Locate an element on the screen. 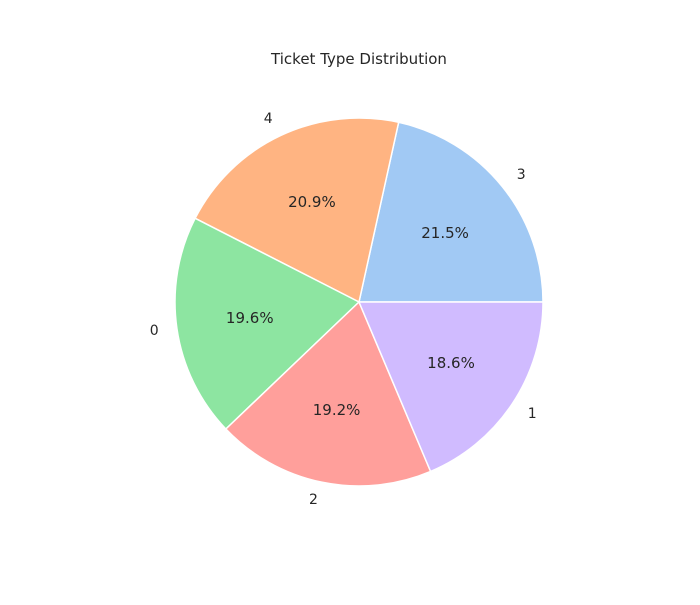  slice-percent-1: 18.6% is located at coordinates (451, 363).